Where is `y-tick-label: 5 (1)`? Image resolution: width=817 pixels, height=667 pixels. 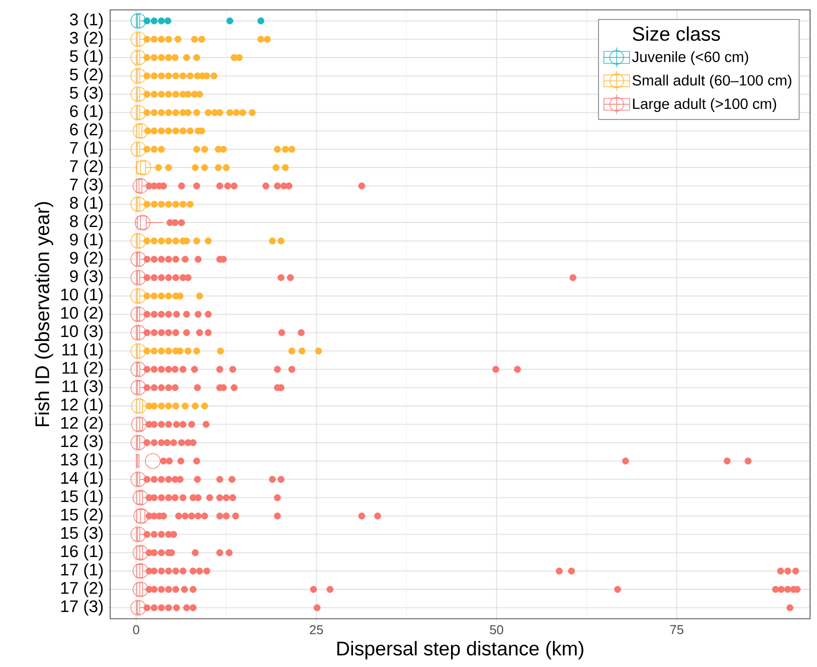
y-tick-label: 5 (1) is located at coordinates (86, 58).